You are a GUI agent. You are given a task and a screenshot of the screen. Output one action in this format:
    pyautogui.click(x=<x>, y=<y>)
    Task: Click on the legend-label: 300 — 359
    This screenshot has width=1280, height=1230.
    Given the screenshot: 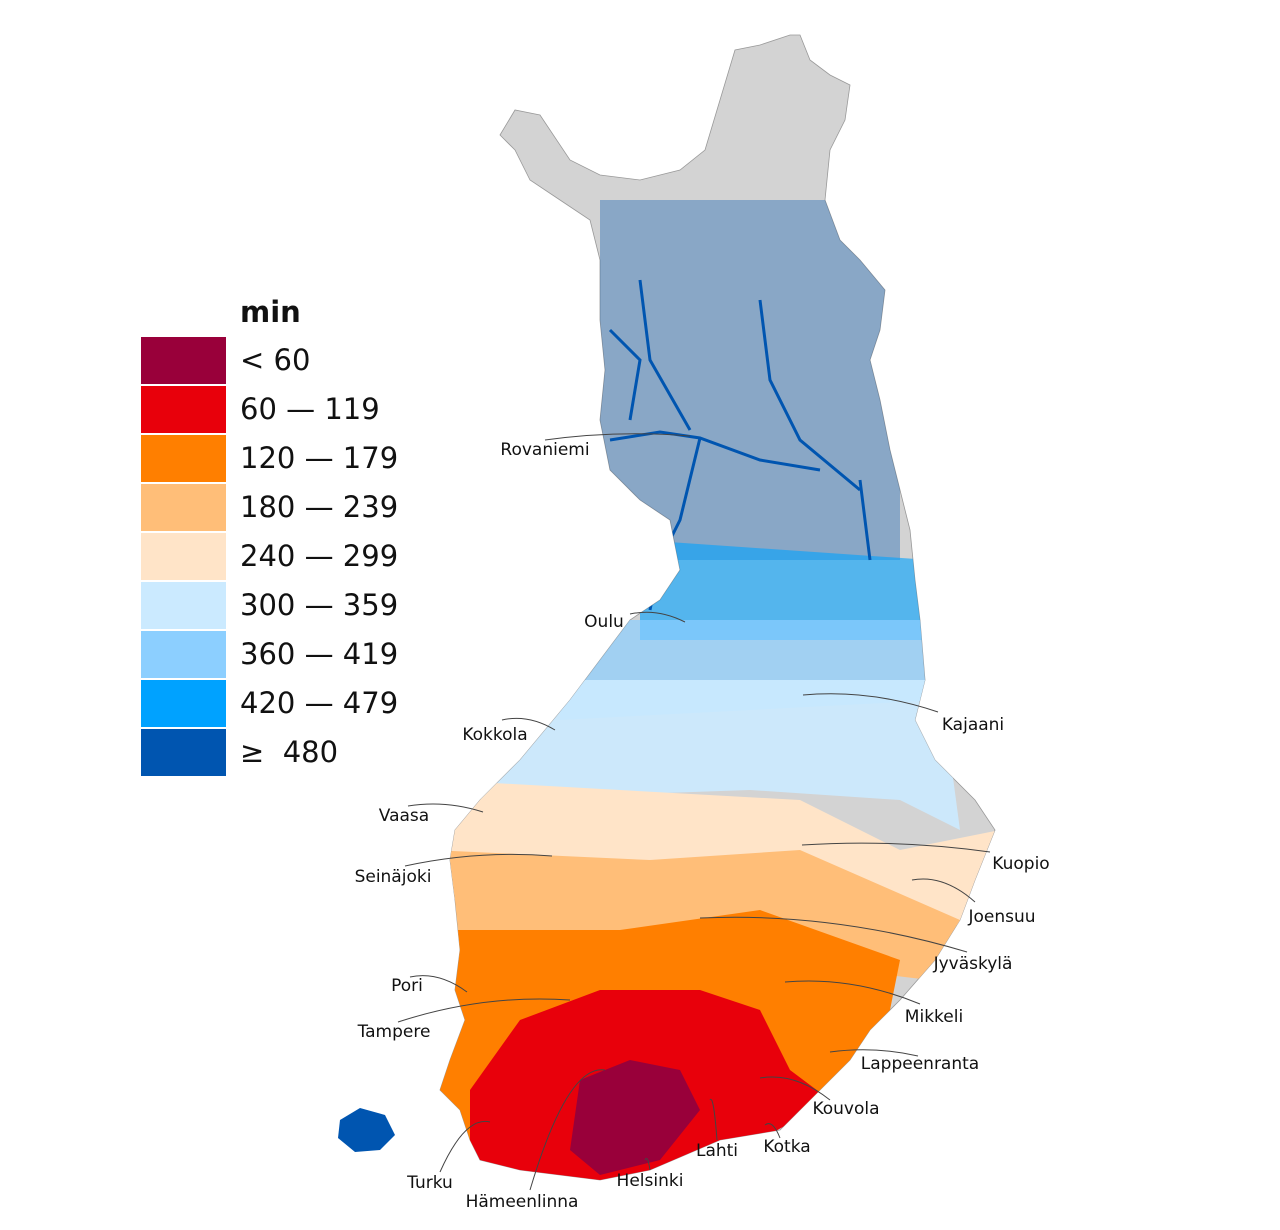 What is the action you would take?
    pyautogui.click(x=319, y=605)
    